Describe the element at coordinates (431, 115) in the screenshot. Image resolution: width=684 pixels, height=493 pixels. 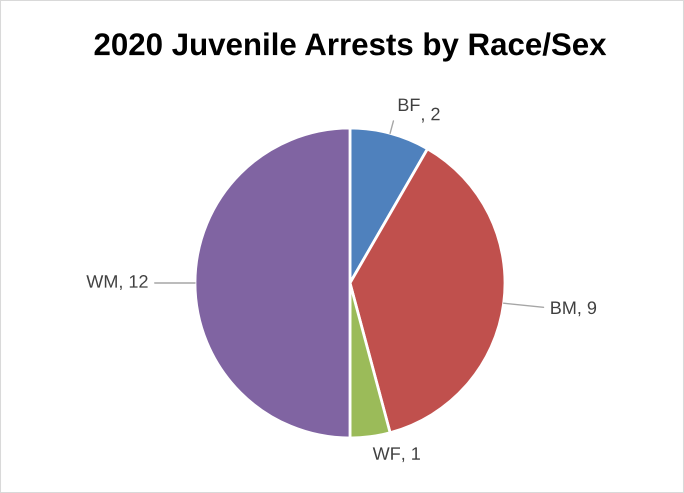
I see `data-label: , 2` at that location.